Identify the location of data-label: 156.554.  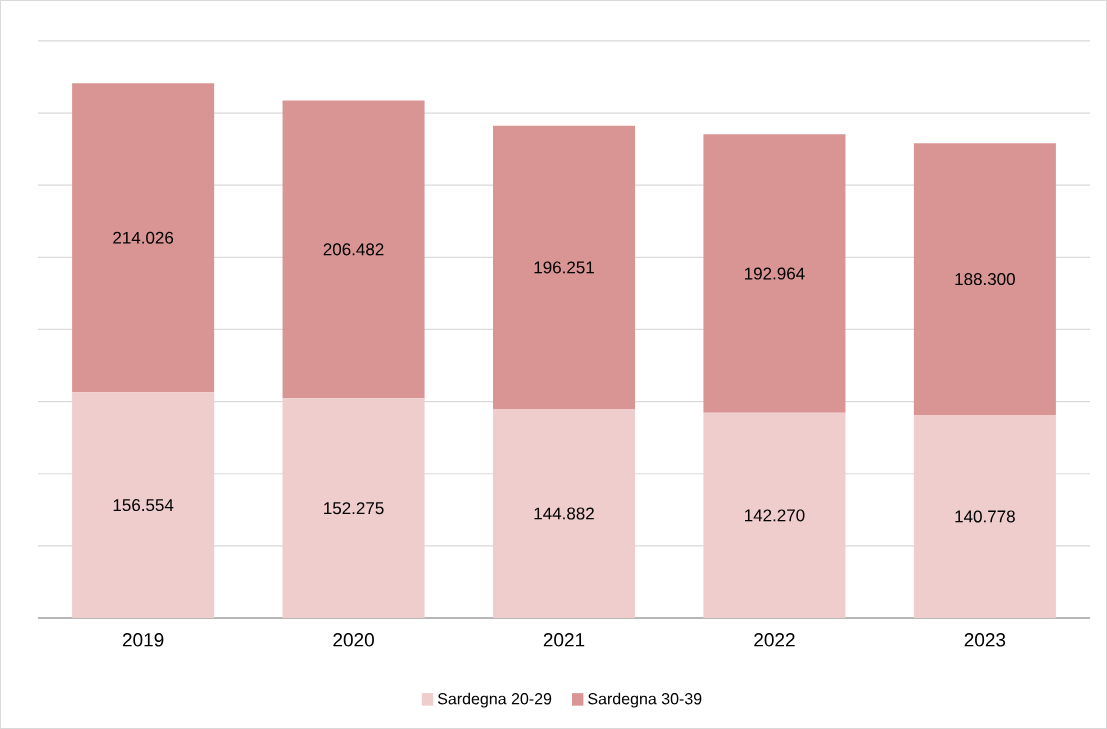
(143, 505).